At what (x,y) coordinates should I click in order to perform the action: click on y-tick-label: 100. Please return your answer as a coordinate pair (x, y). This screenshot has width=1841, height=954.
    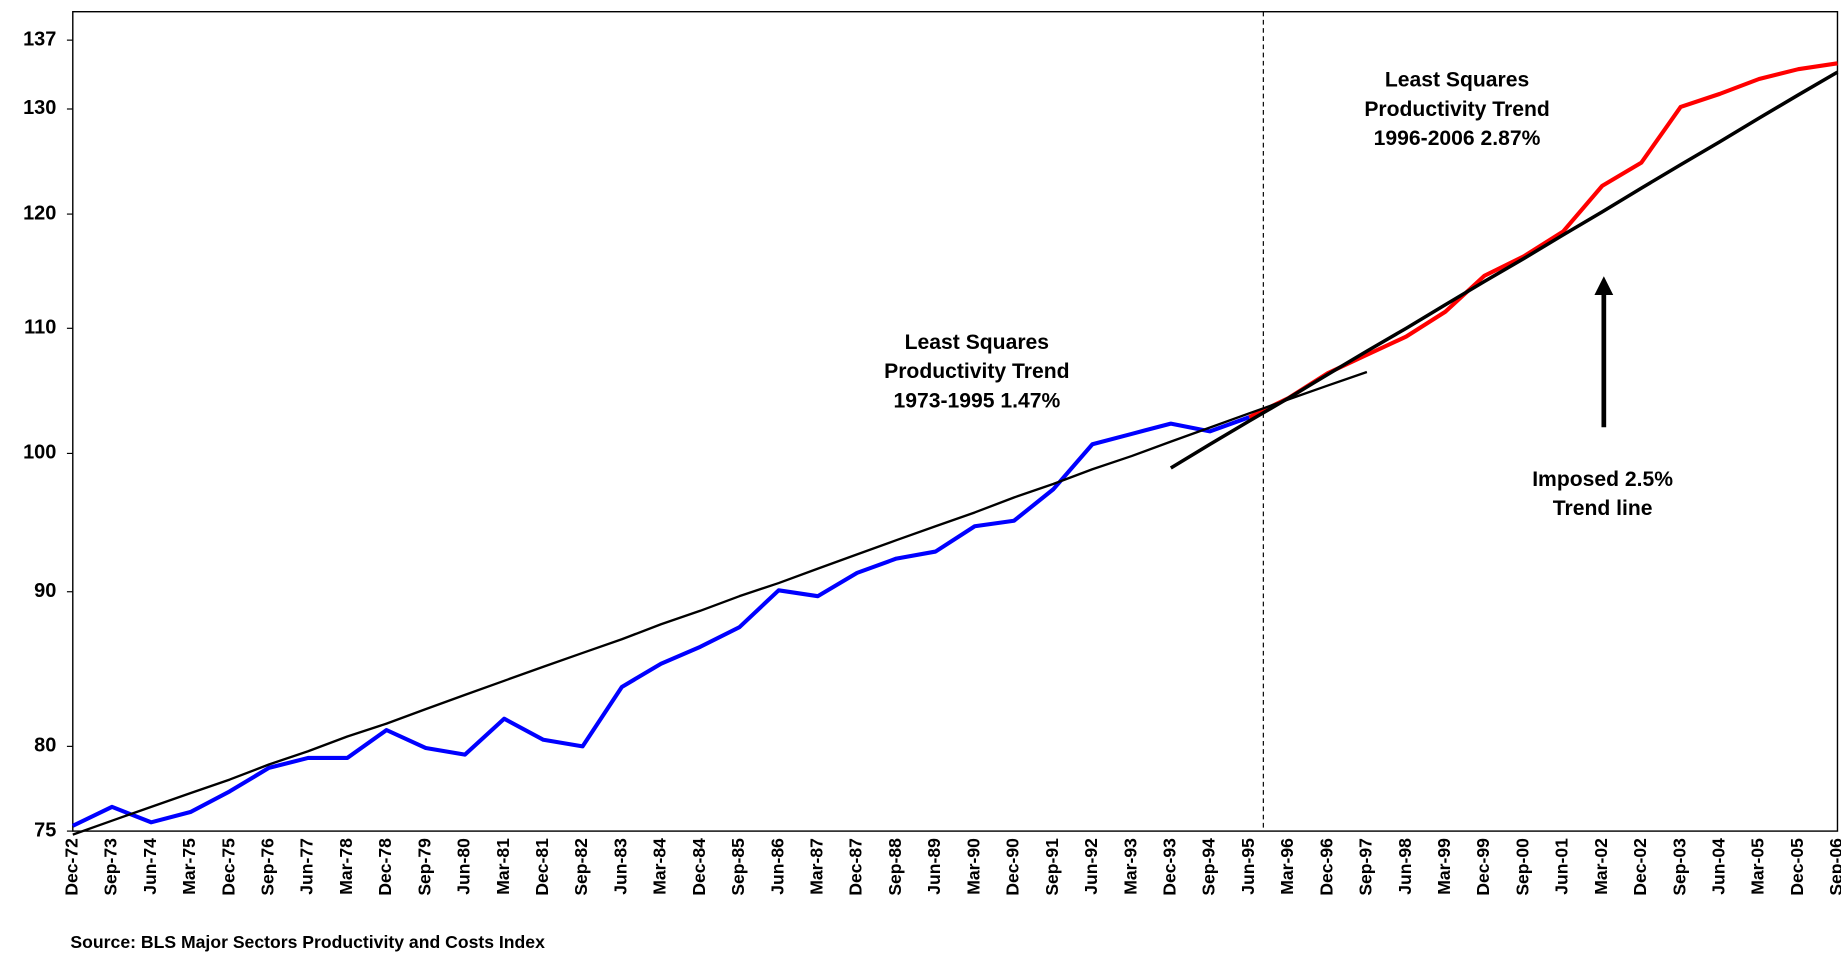
    Looking at the image, I should click on (39, 453).